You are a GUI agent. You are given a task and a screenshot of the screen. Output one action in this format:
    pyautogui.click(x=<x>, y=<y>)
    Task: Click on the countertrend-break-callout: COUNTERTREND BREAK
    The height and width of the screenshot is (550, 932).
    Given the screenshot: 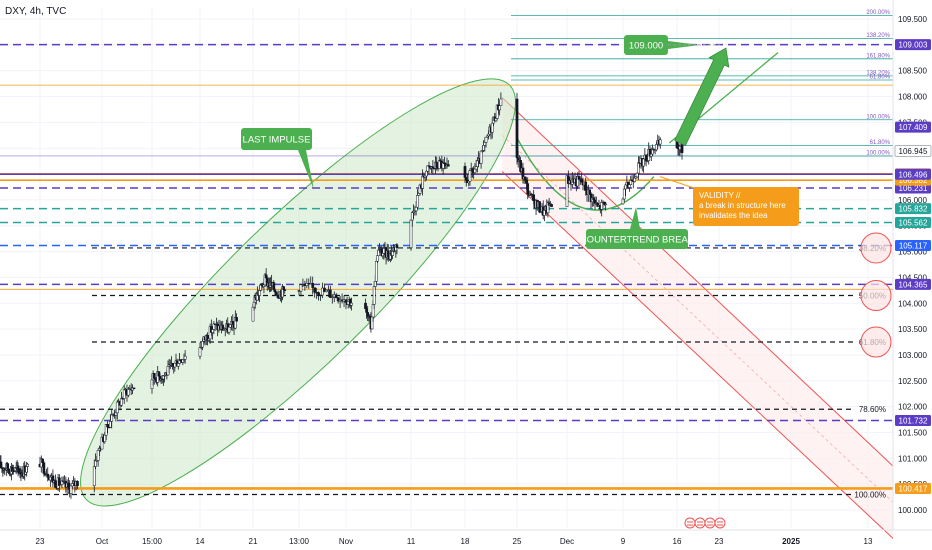 What is the action you would take?
    pyautogui.click(x=637, y=228)
    